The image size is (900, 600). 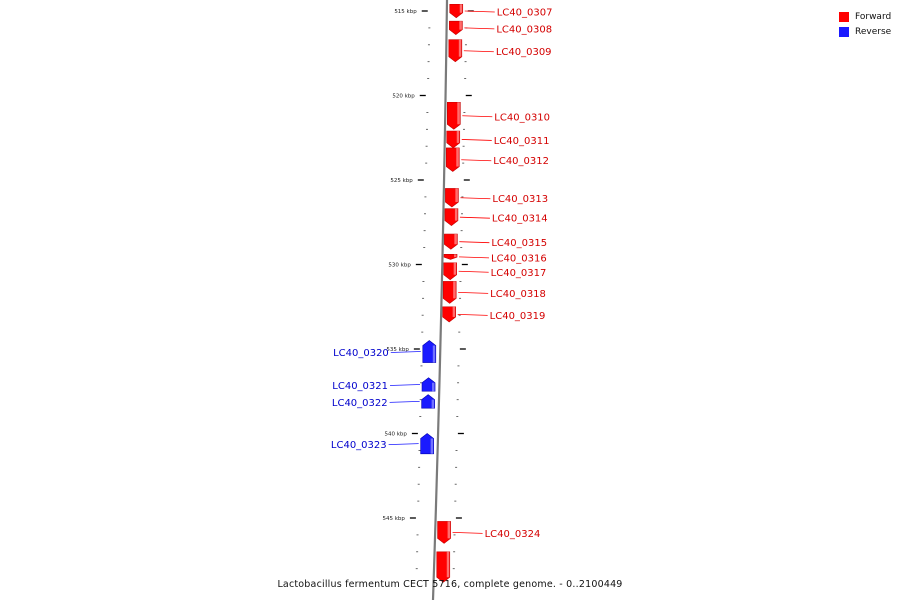 I want to click on gene-label: LC40_0313, so click(x=520, y=199).